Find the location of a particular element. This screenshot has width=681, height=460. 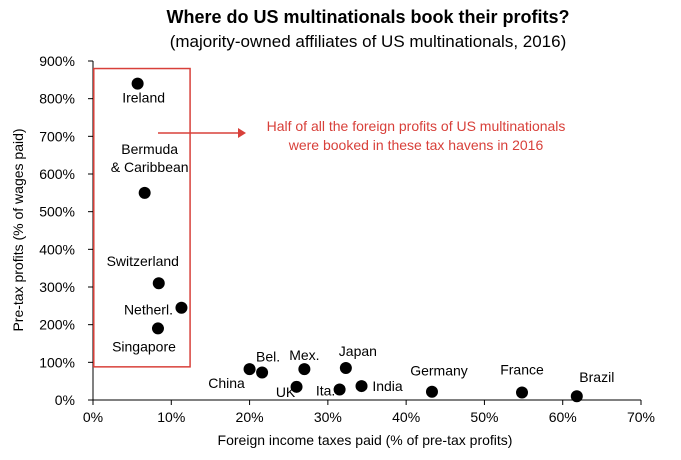

x-tick-label: 50% is located at coordinates (484, 417).